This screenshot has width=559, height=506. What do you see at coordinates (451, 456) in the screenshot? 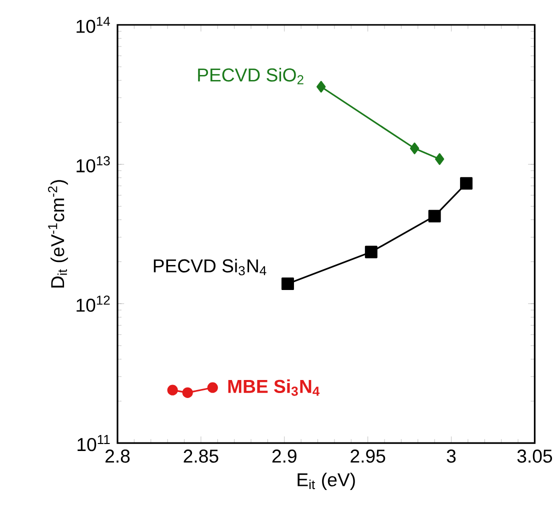
I see `x-tick-label: 3` at bounding box center [451, 456].